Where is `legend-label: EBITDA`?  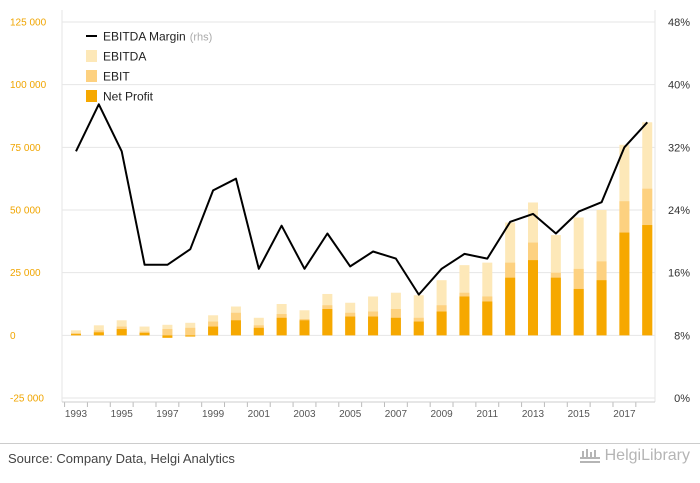 legend-label: EBITDA is located at coordinates (124, 57).